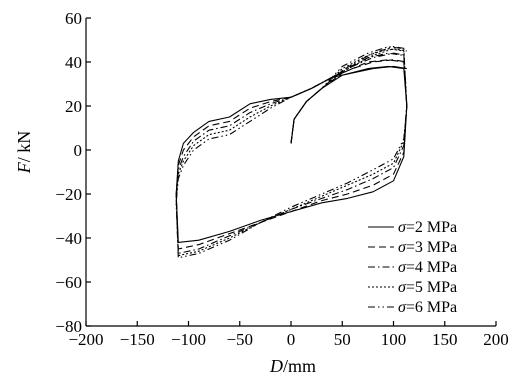  Describe the element at coordinates (24, 153) in the screenshot. I see `y-axis-label: F/ kN` at that location.